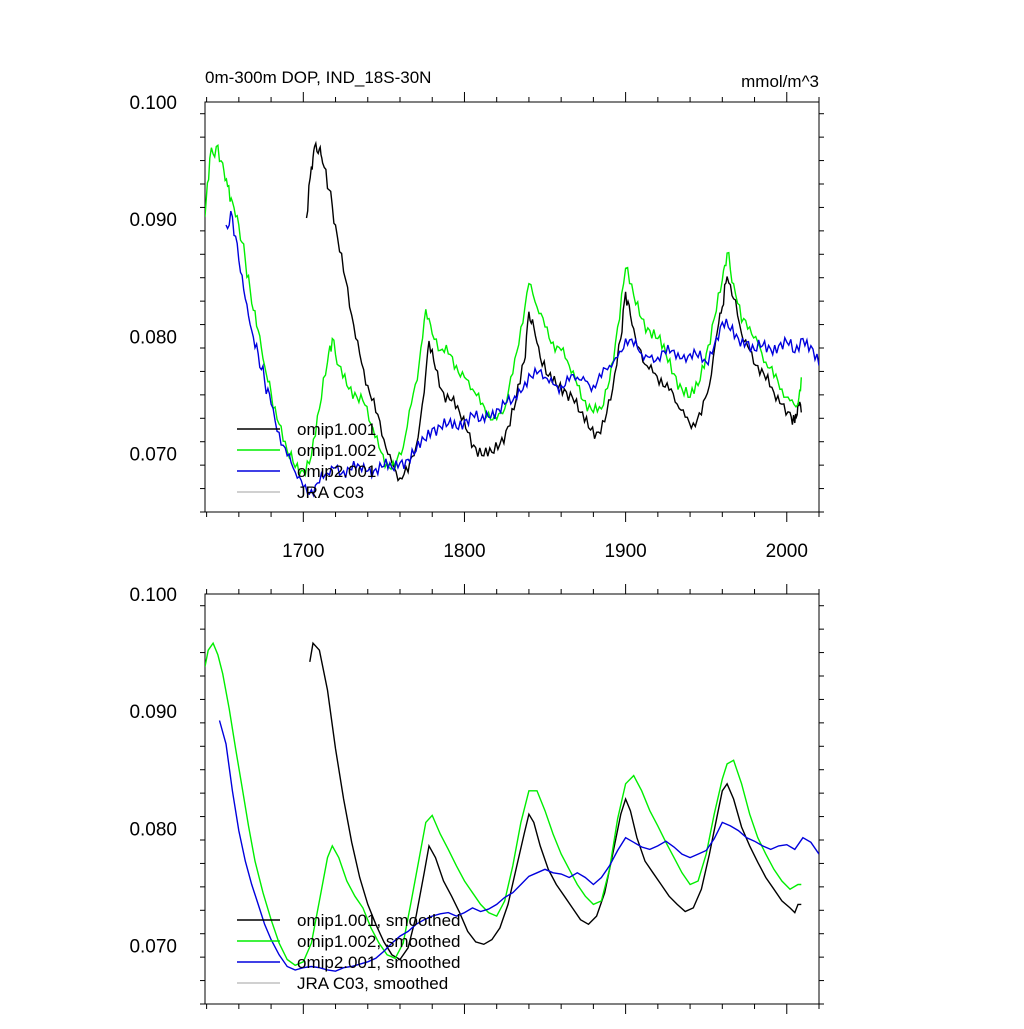 The image size is (1024, 1029). What do you see at coordinates (379, 962) in the screenshot?
I see `legend-label: omip2.001, smoothed` at bounding box center [379, 962].